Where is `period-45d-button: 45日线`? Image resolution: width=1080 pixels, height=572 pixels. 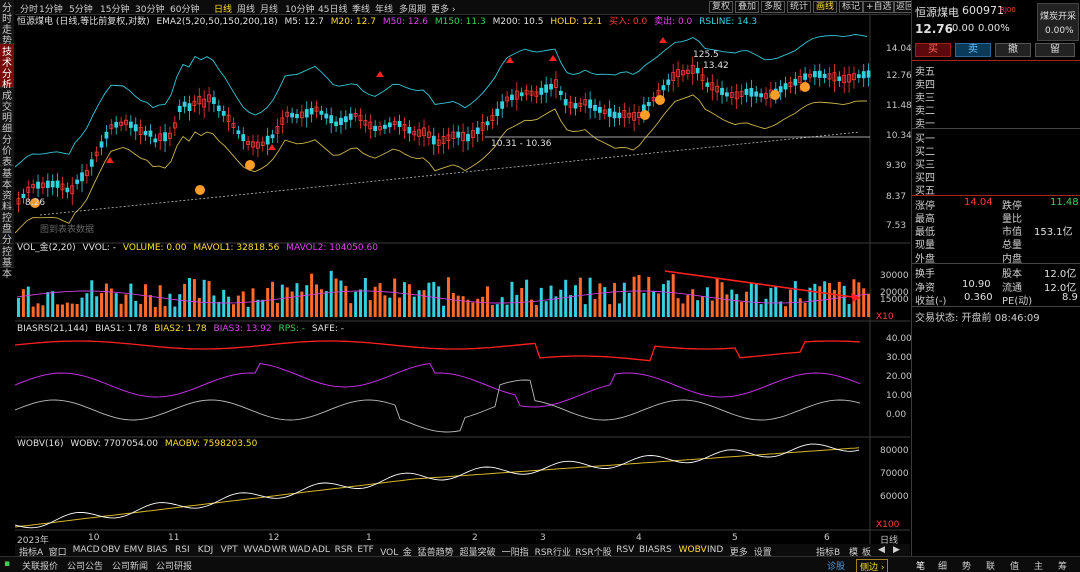
period-45d-button: 45日线 is located at coordinates (333, 10).